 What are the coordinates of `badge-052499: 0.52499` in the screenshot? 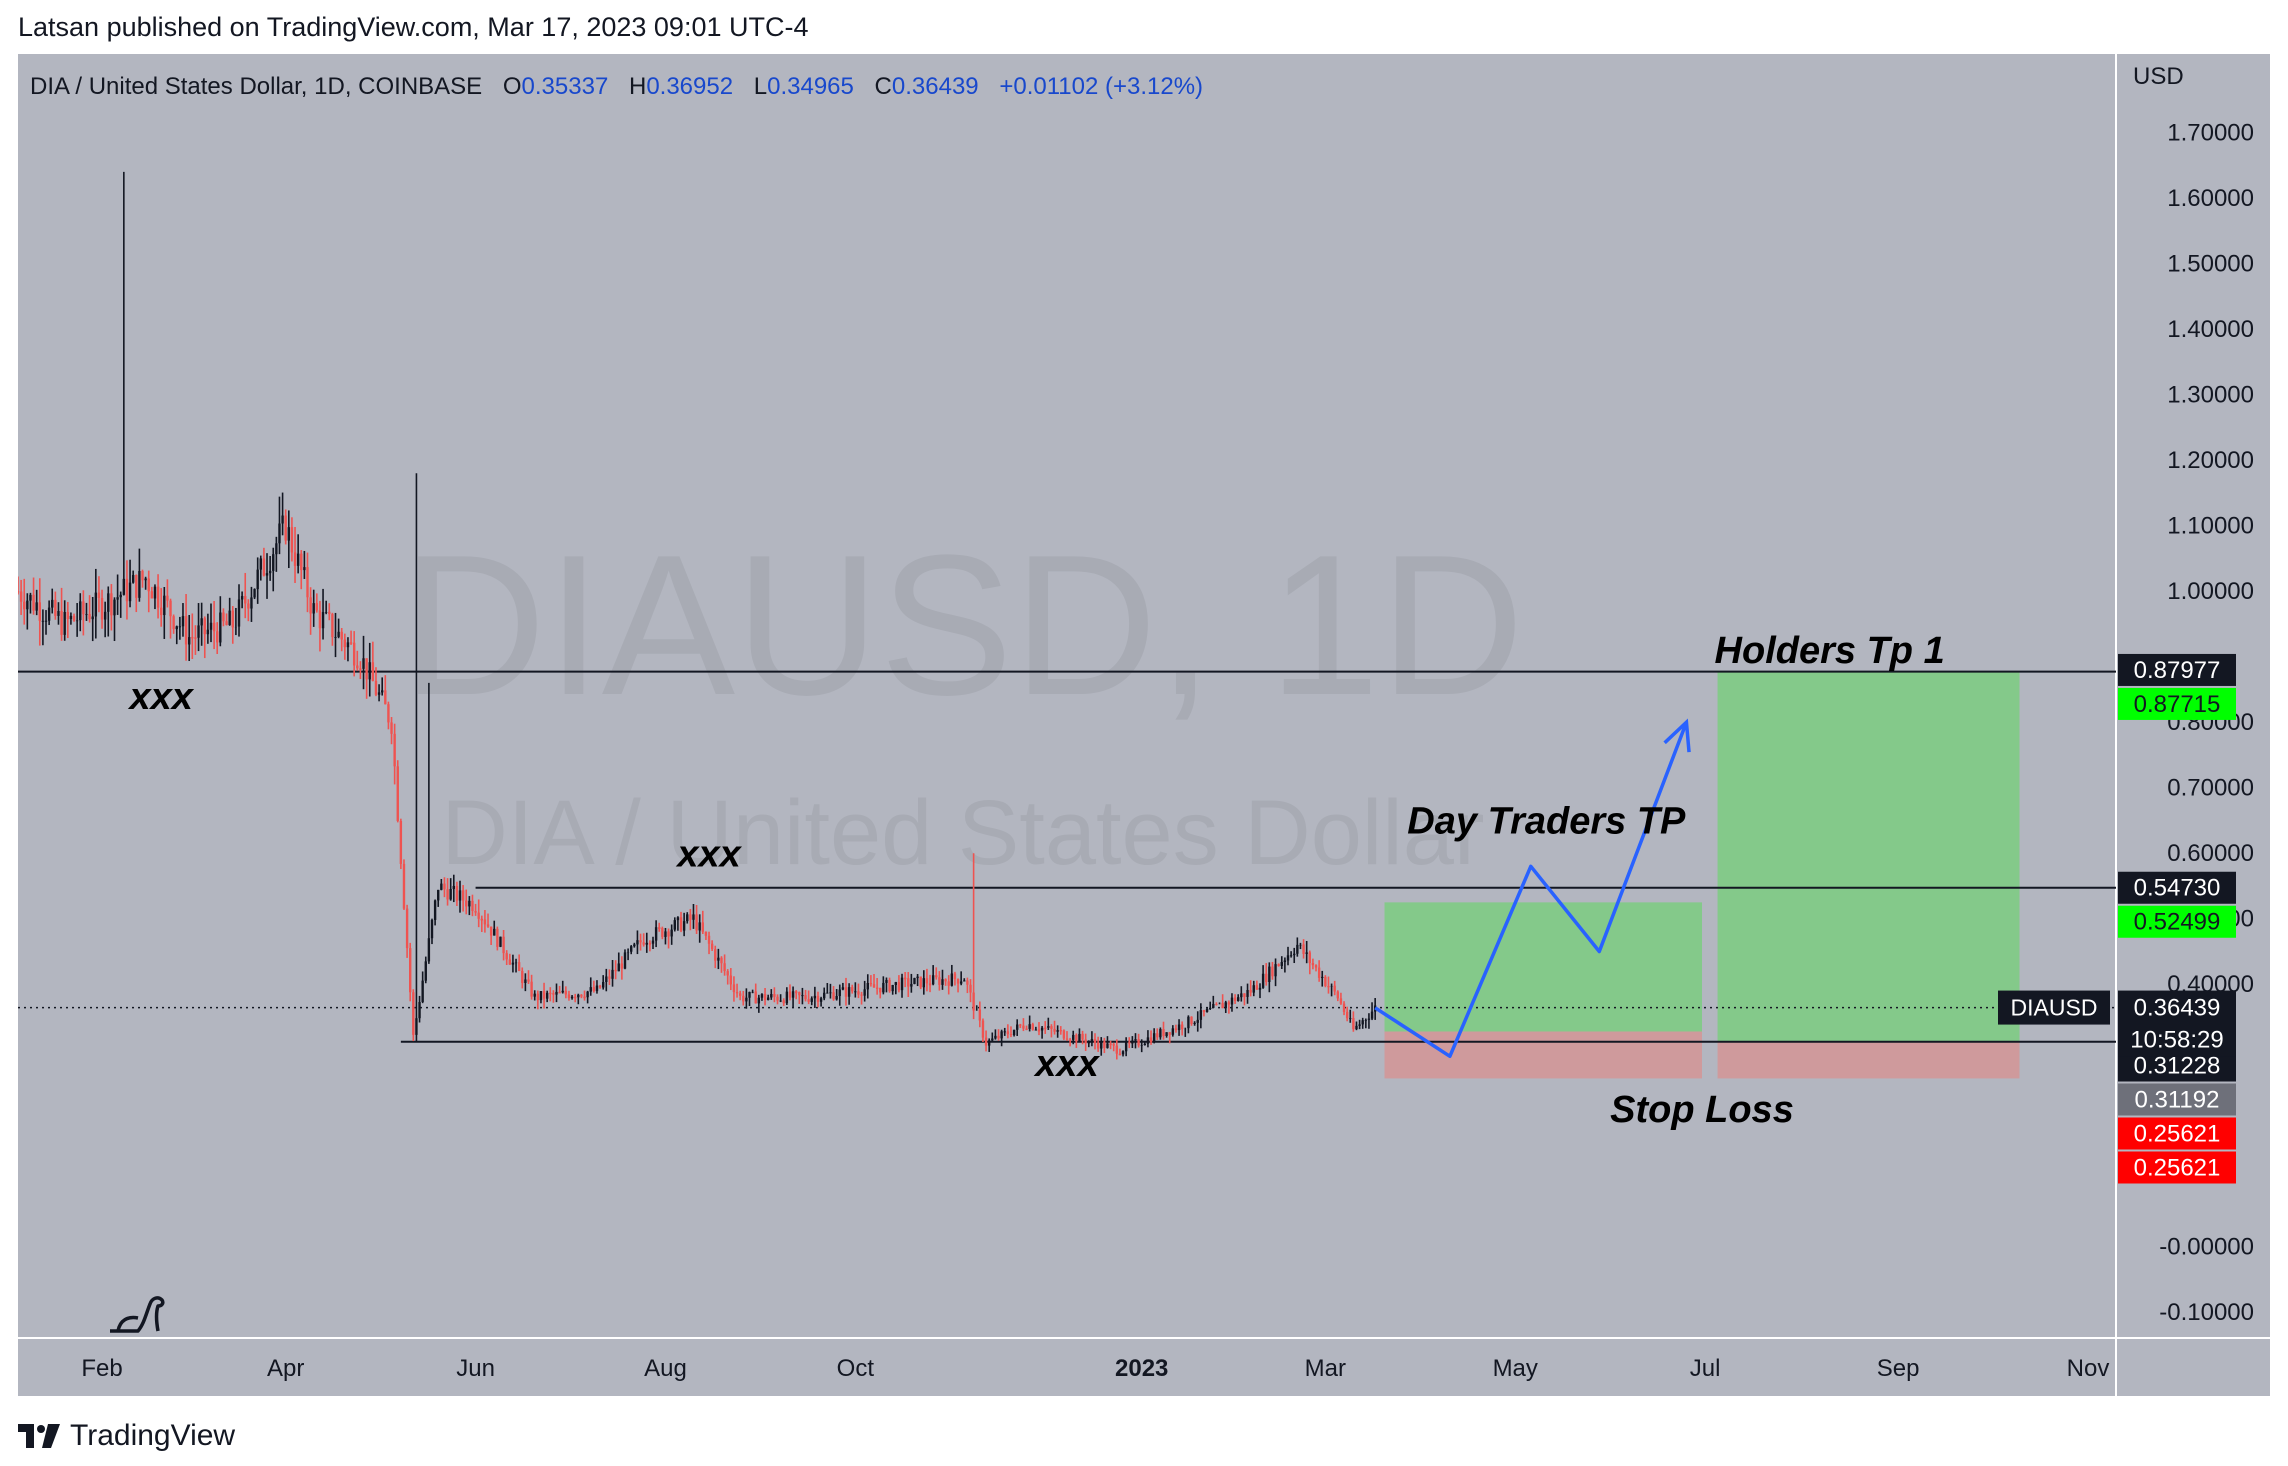 It's located at (2177, 921).